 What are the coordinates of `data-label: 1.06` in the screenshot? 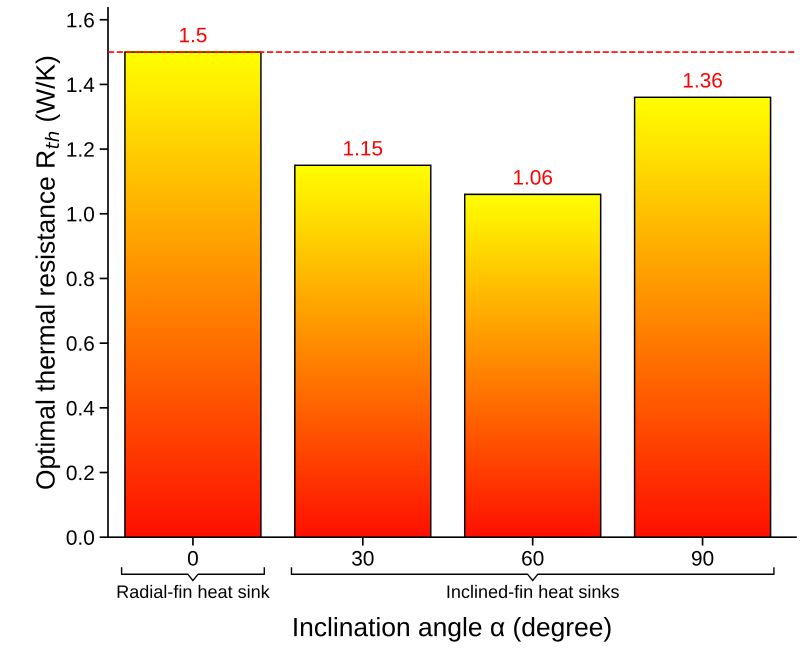 It's located at (533, 177).